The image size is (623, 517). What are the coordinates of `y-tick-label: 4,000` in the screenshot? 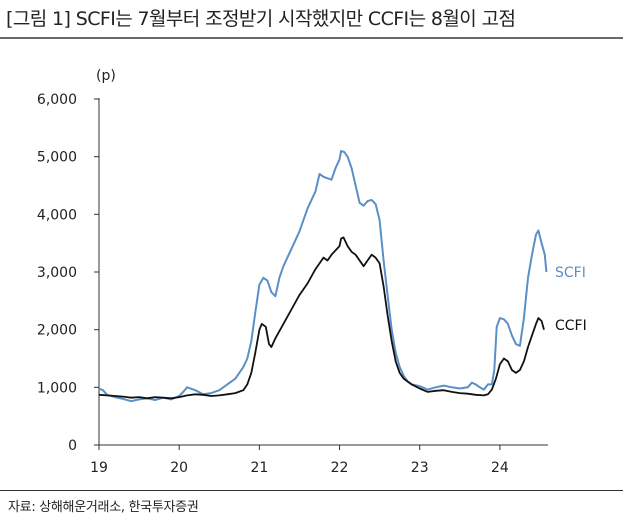 It's located at (57, 215).